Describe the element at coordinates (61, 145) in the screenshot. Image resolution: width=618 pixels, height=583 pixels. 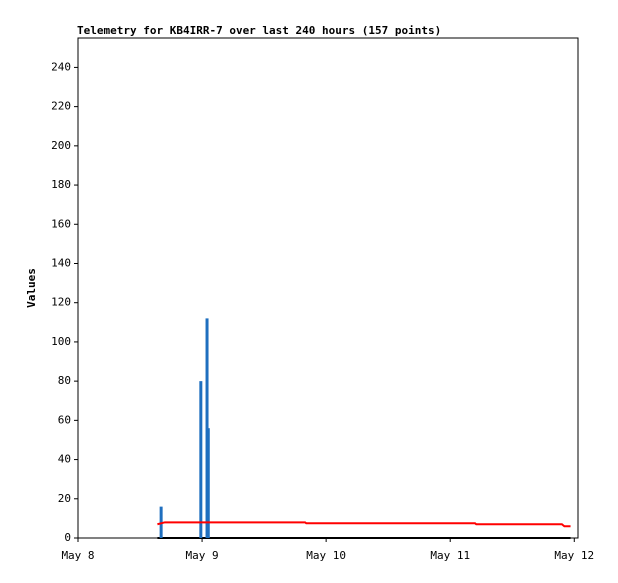
I see `y-tick-label: 200` at that location.